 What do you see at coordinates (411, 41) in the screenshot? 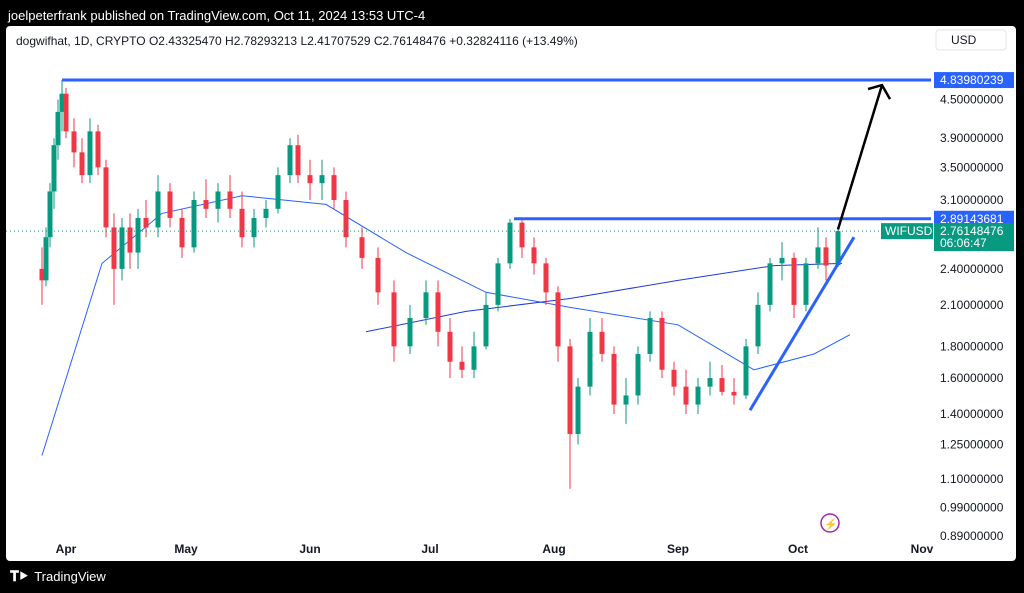
I see `ohlc-legend-part: C2.76148476` at bounding box center [411, 41].